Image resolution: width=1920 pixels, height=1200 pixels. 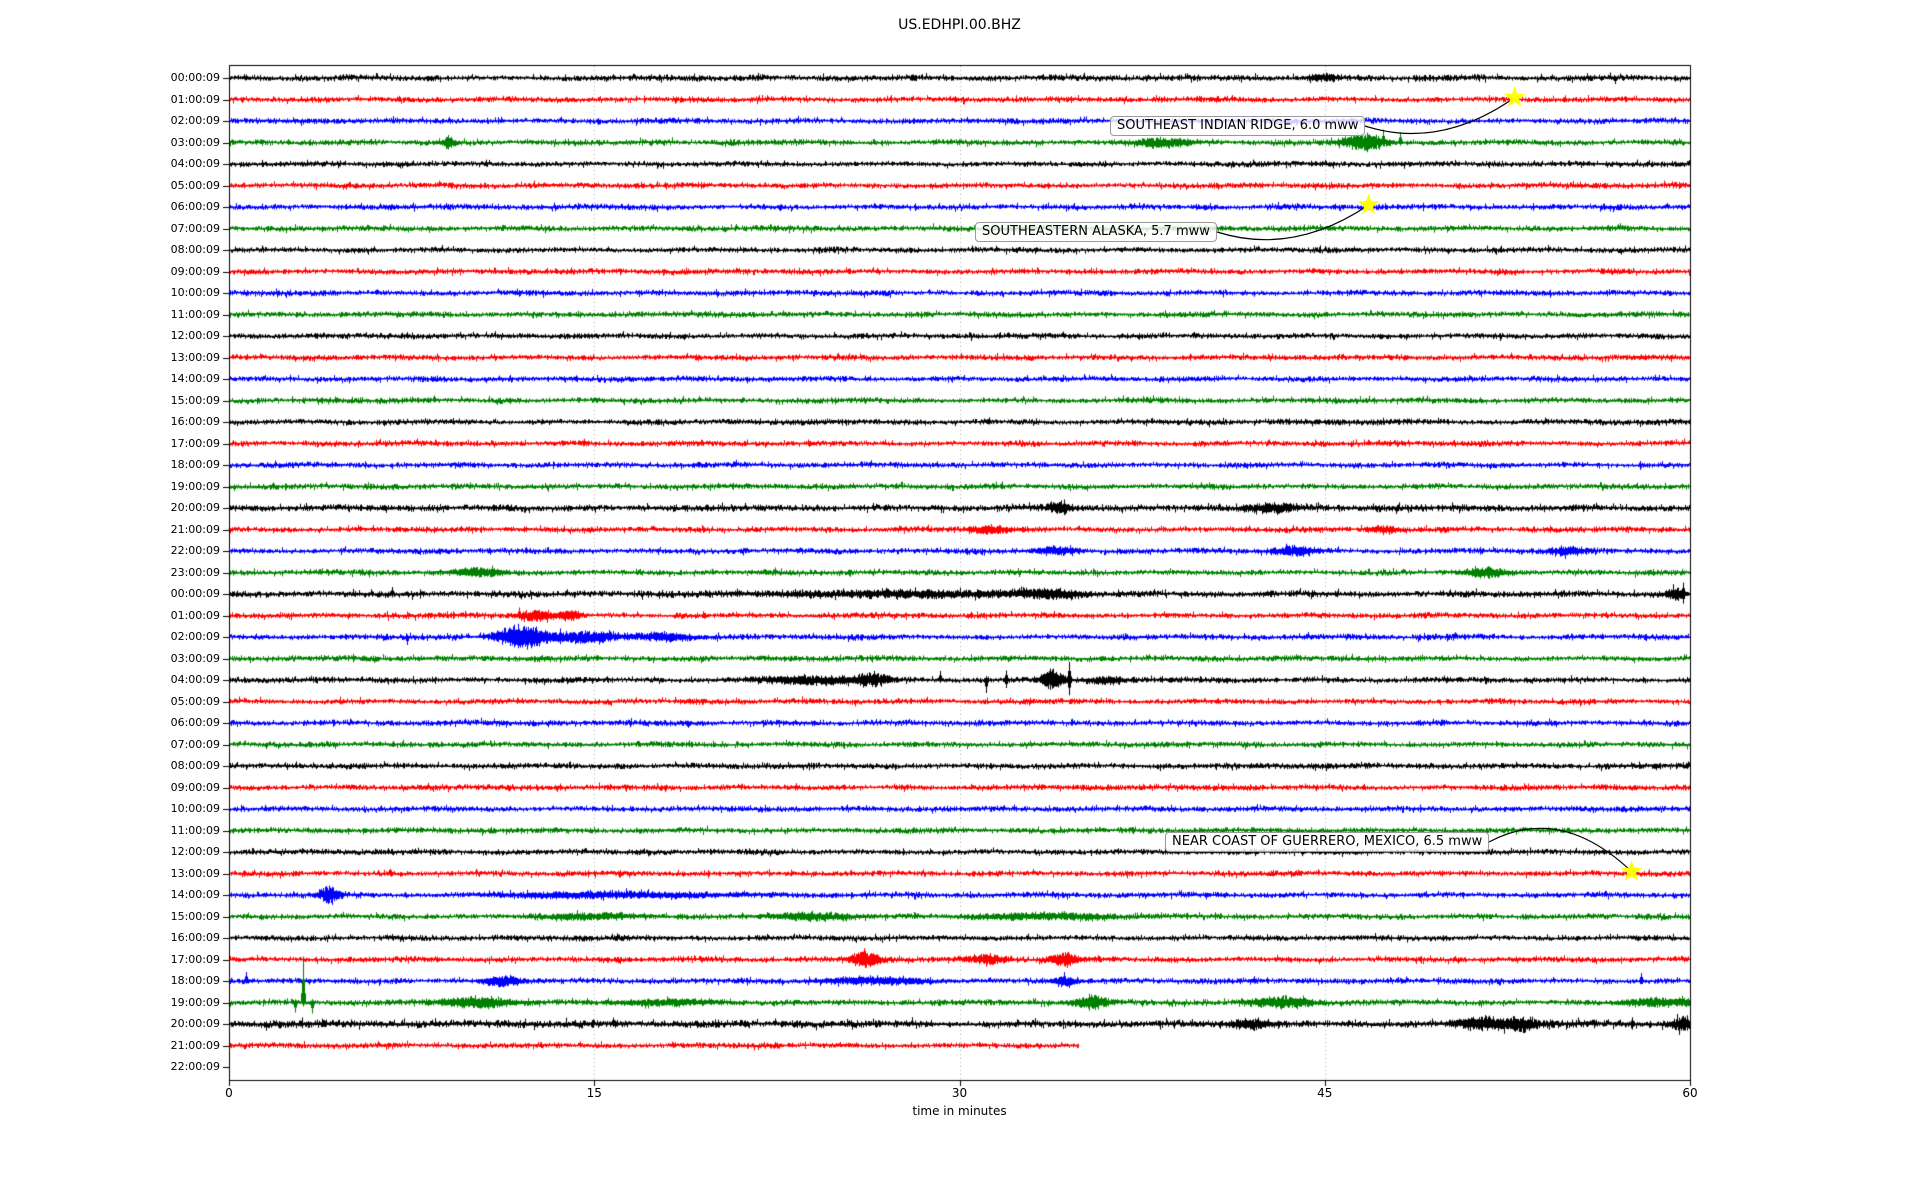 What do you see at coordinates (195, 572) in the screenshot?
I see `y-tick-label: 23:00:09` at bounding box center [195, 572].